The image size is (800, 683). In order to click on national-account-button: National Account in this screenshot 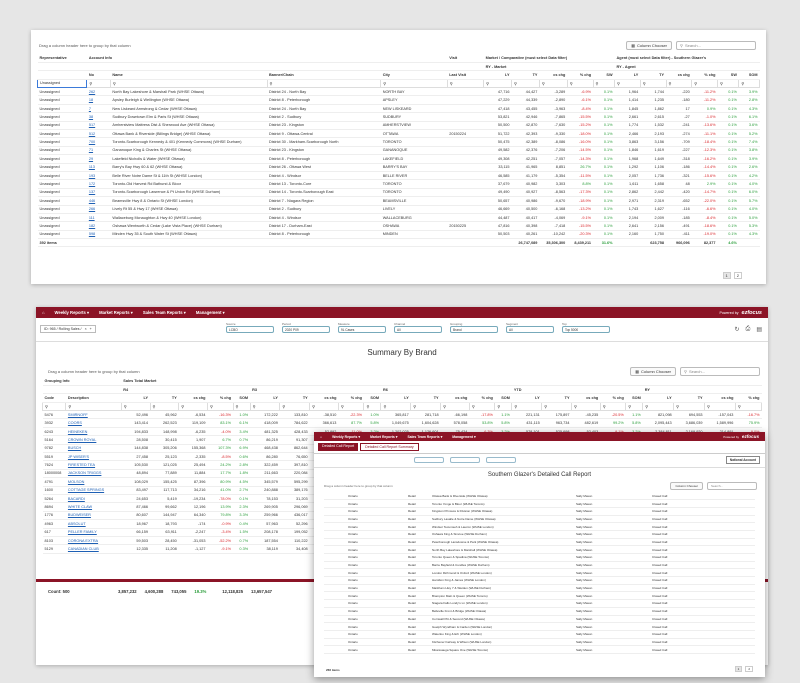, I will do `click(742, 460)`.